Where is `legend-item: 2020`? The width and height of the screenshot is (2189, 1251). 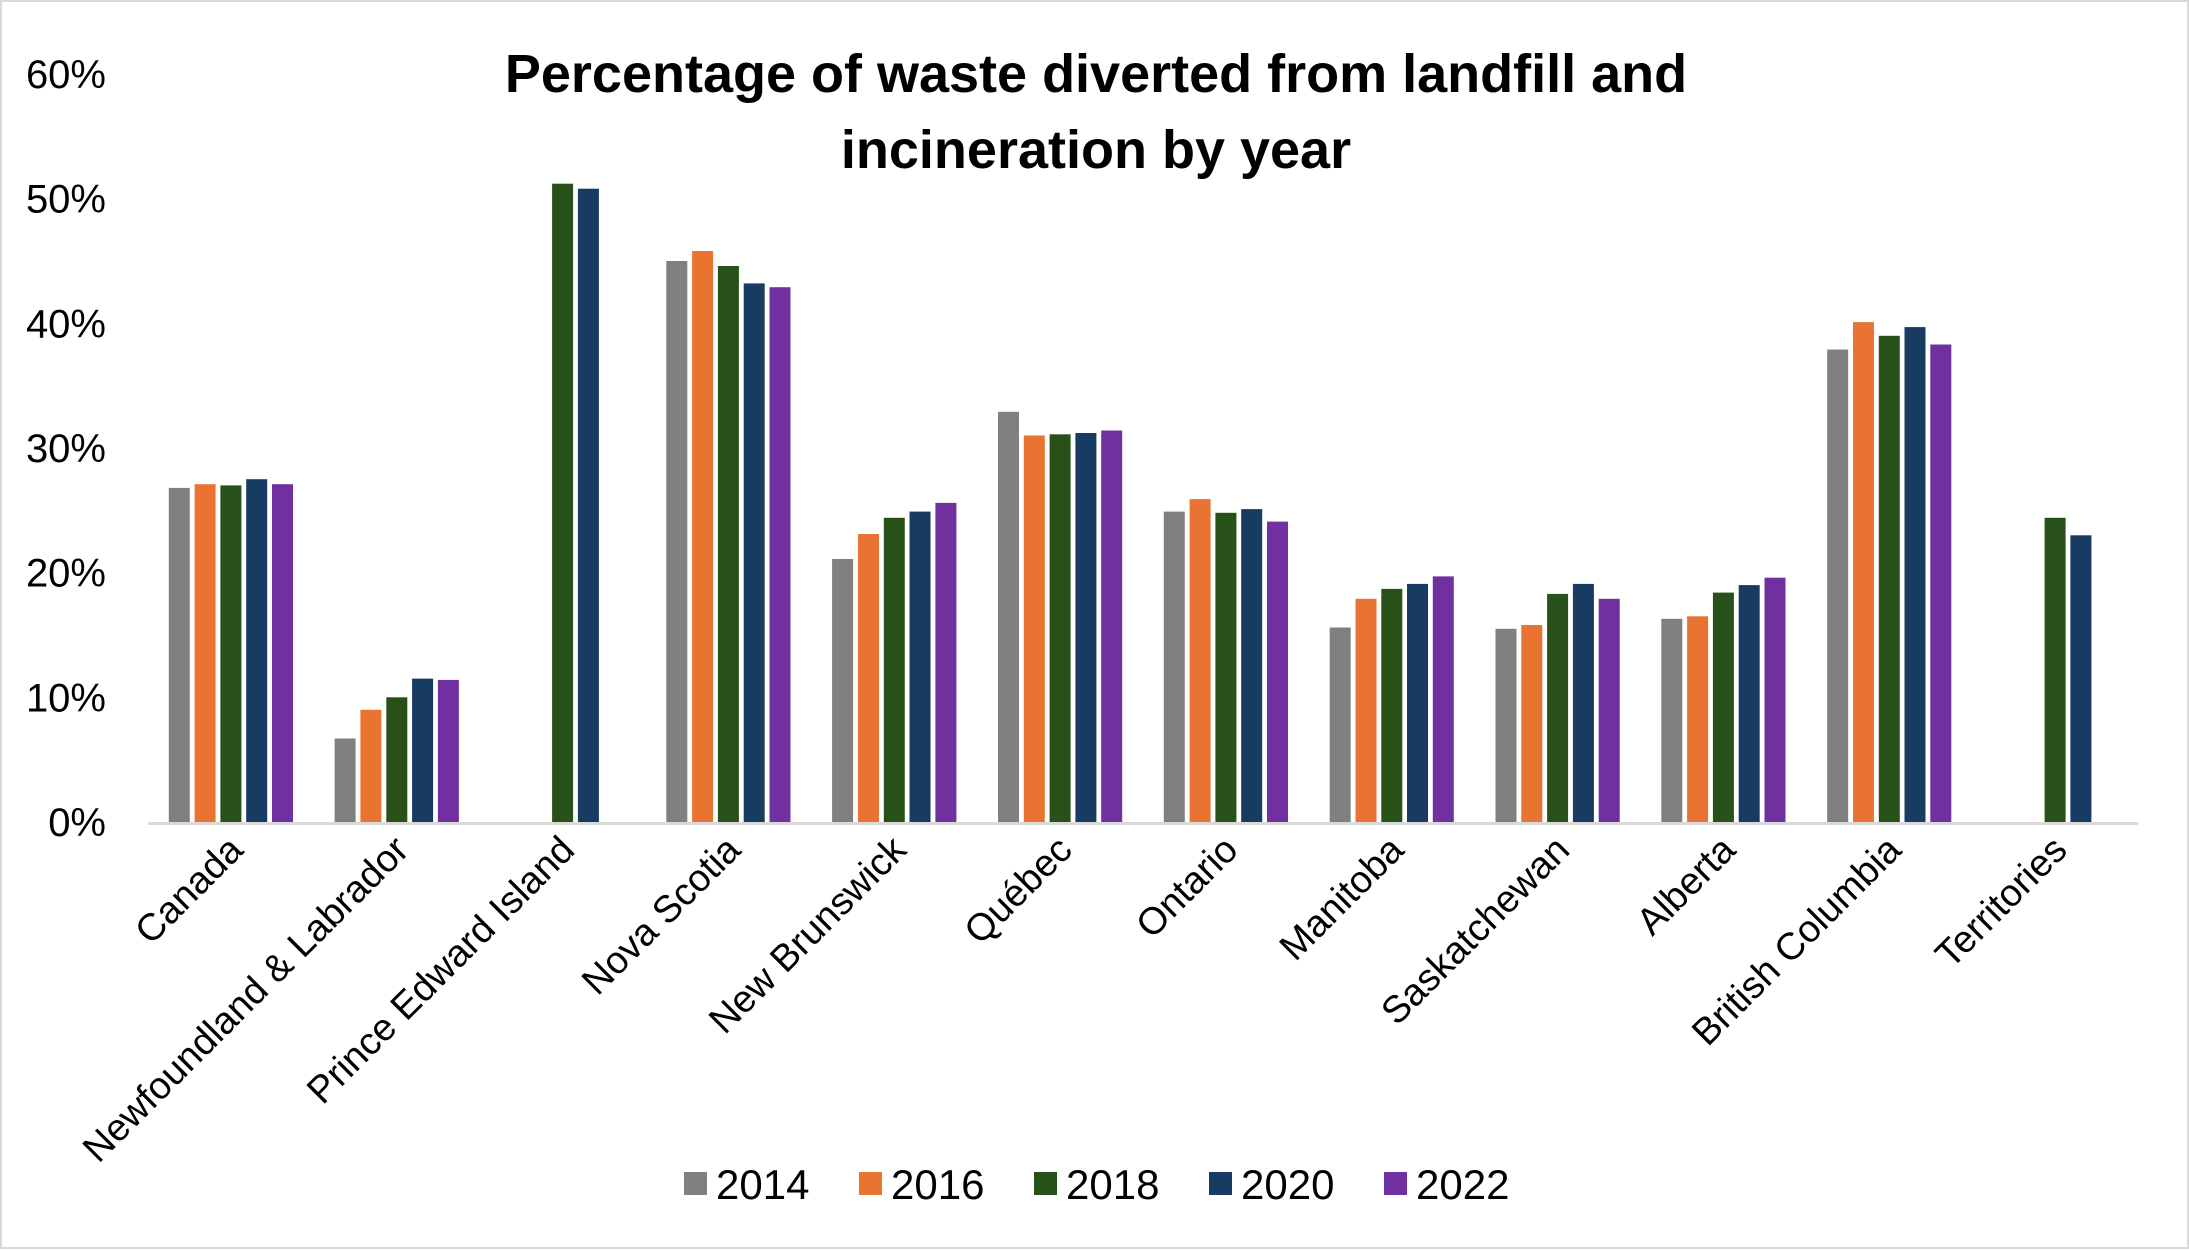 legend-item: 2020 is located at coordinates (1271, 1184).